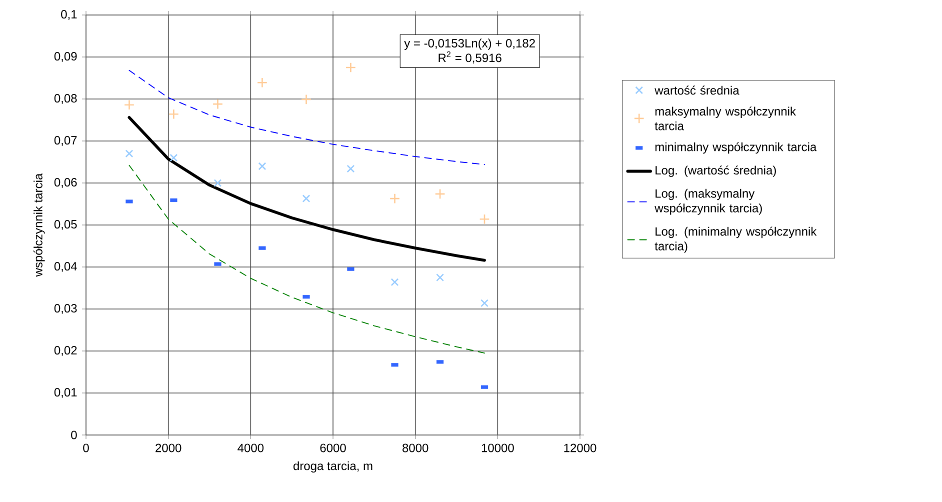 The image size is (942, 502). What do you see at coordinates (333, 448) in the screenshot?
I see `x-tick-label: 6000` at bounding box center [333, 448].